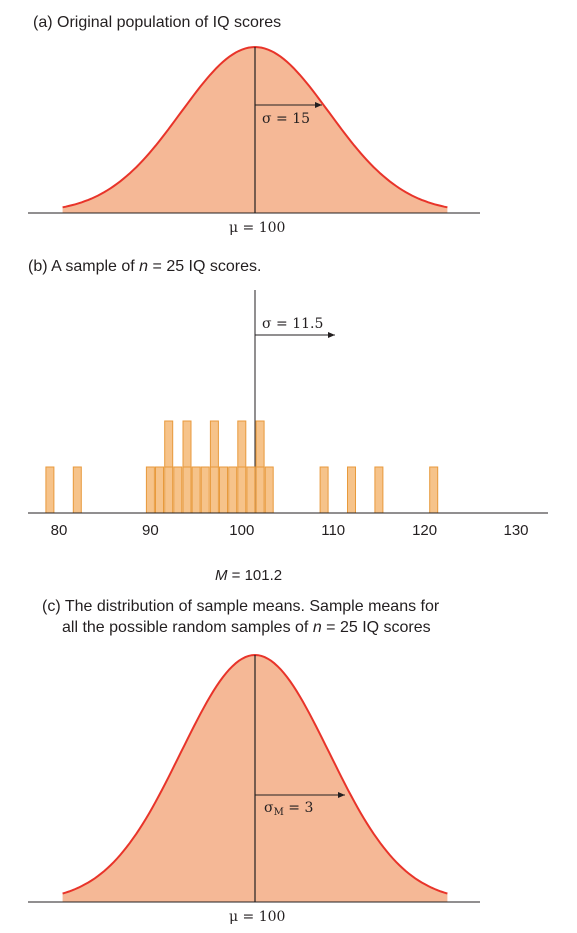 The height and width of the screenshot is (933, 577). I want to click on panel-c-title-line2-suffix: = 25 IQ scores, so click(376, 627).